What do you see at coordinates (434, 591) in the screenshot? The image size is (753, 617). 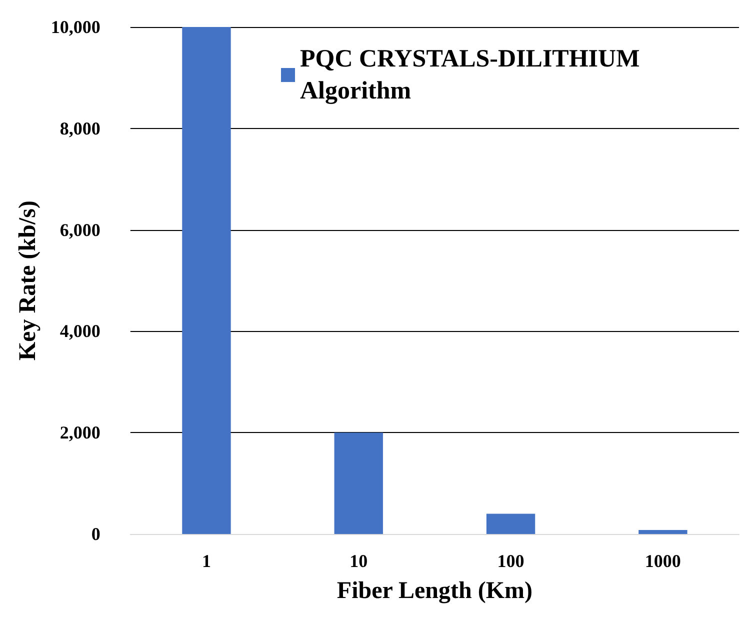 I see `x-axis-title: Fiber Length (Km)` at bounding box center [434, 591].